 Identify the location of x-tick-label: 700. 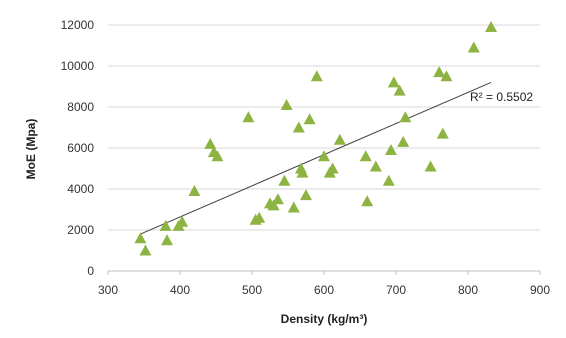
(396, 290).